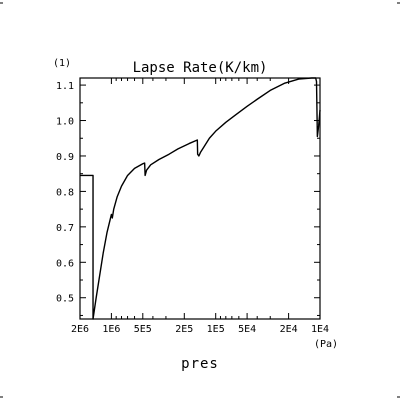 The height and width of the screenshot is (400, 400). I want to click on y-tick-label: 0.8, so click(65, 192).